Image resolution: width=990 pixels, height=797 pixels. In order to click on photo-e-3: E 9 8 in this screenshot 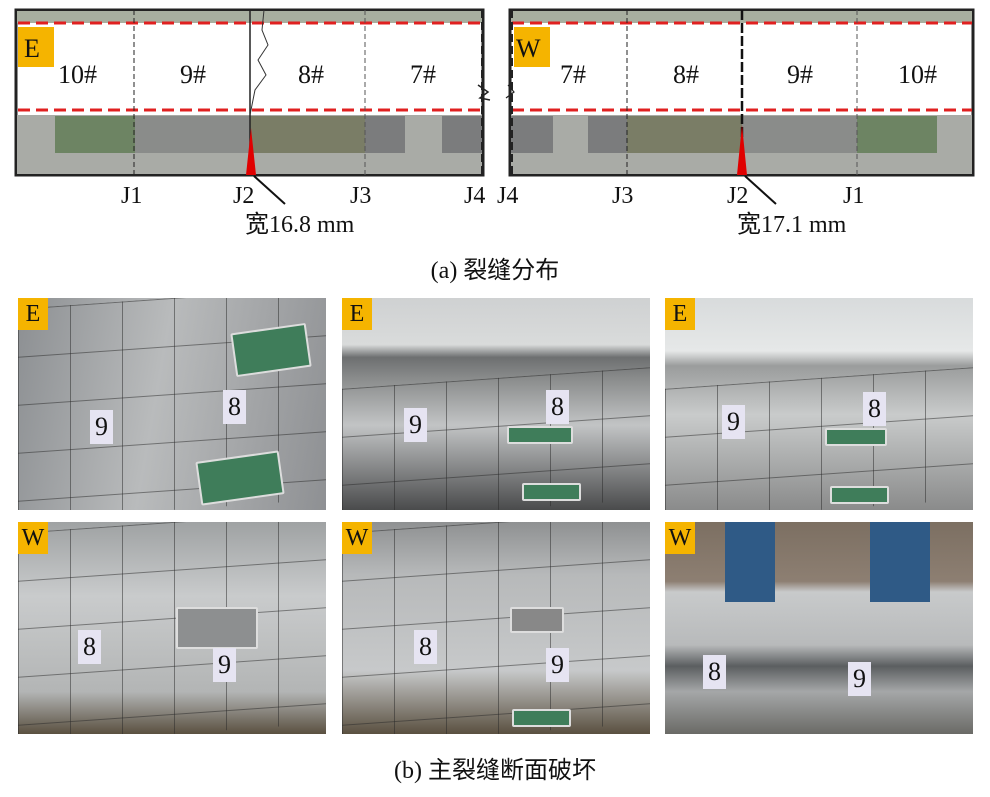, I will do `click(819, 404)`.